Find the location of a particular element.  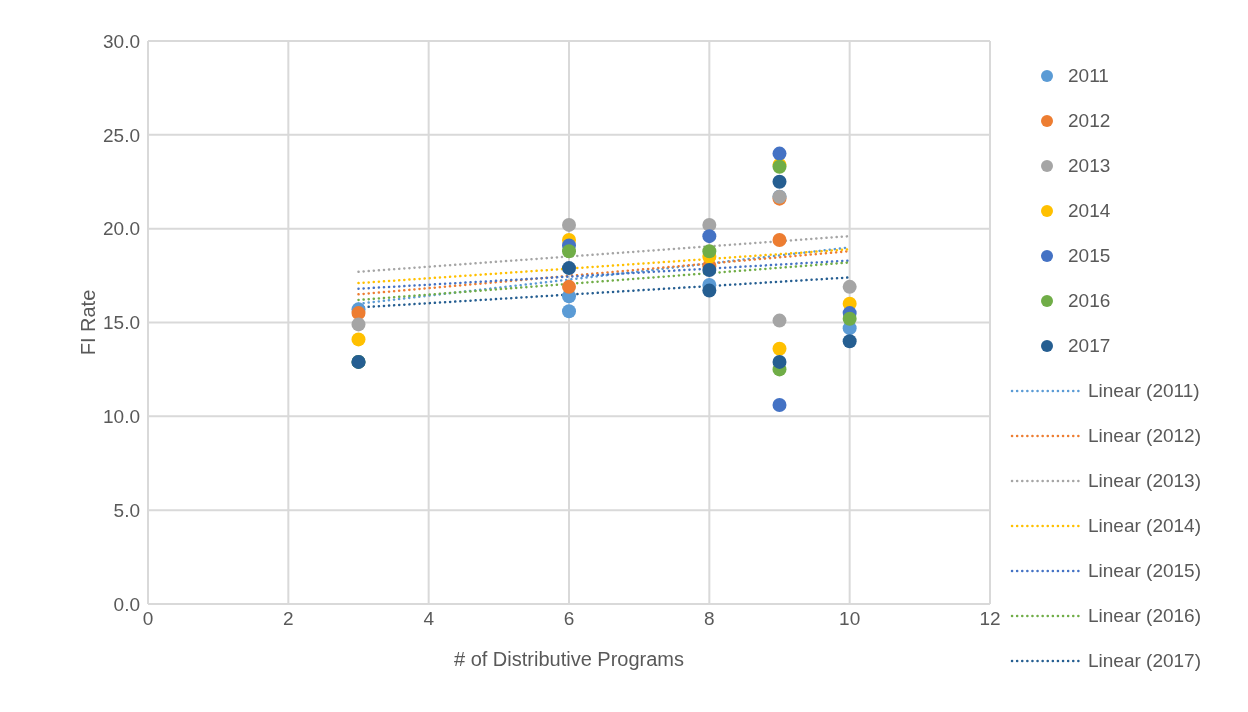

y-tick-label: 10.0 is located at coordinates (121, 417).